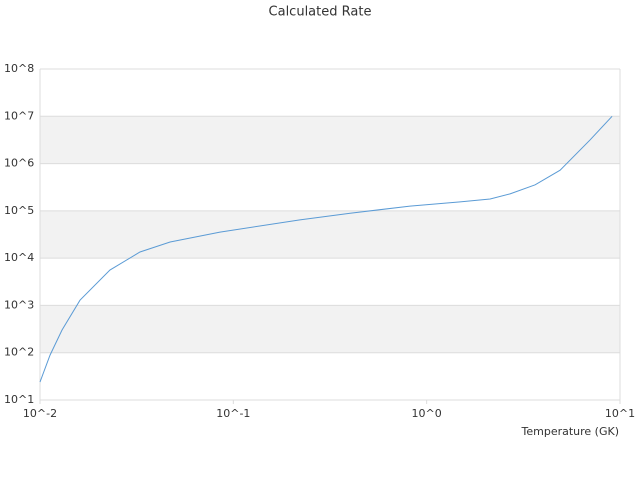  Describe the element at coordinates (40, 413) in the screenshot. I see `x-tick-label: 10^-2` at that location.